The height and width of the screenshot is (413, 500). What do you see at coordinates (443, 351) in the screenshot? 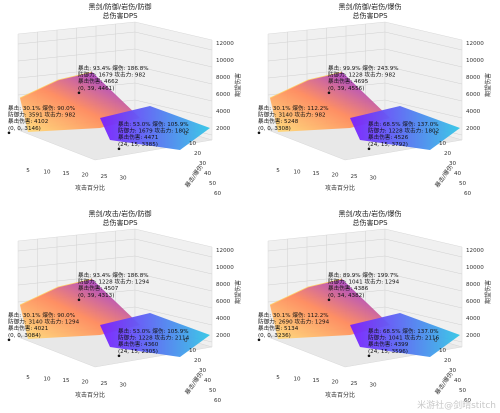
I see `y-tick-label: 10` at bounding box center [443, 351].